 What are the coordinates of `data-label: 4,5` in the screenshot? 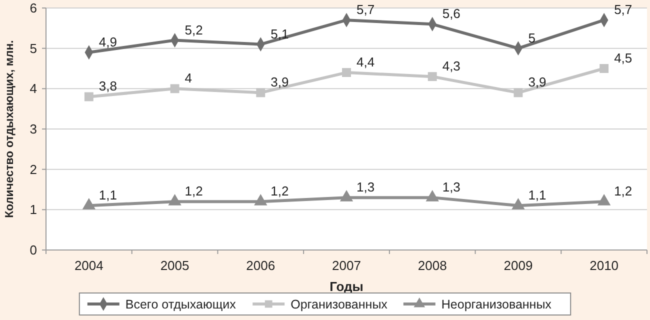 It's located at (623, 58).